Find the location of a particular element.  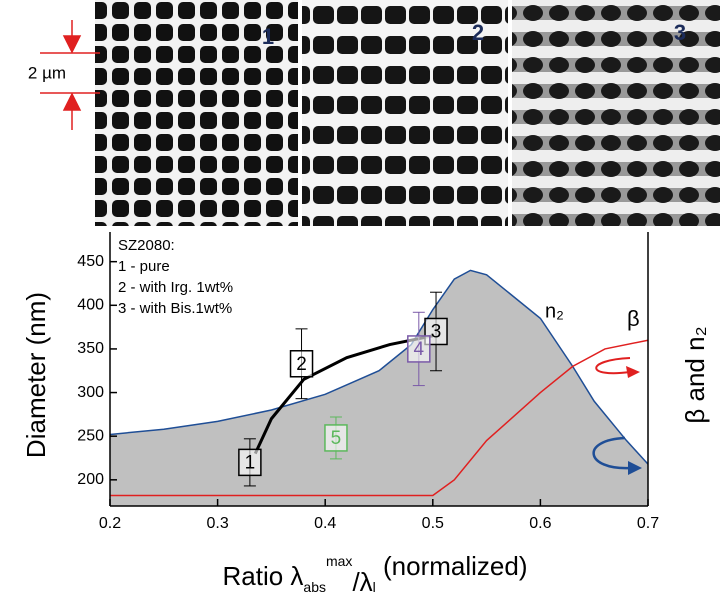

legend-text: 3 - with Bis.1wt% is located at coordinates (175, 308).